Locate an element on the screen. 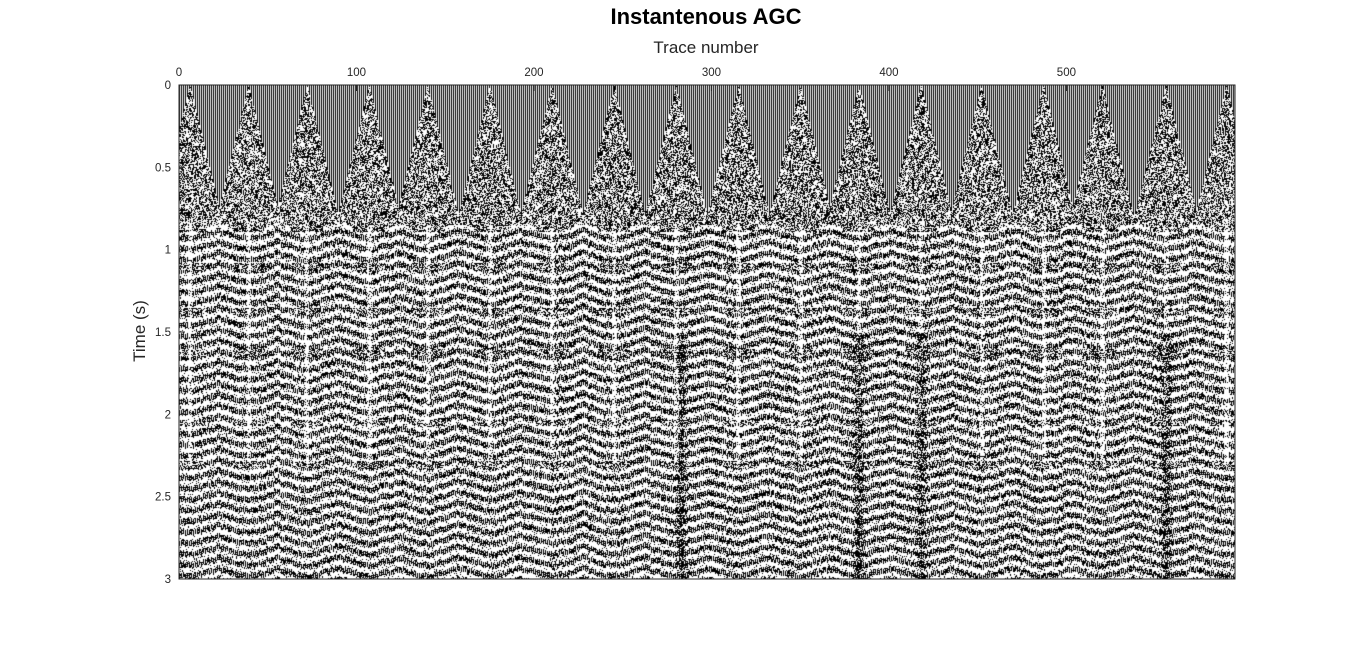 Image resolution: width=1366 pixels, height=651 pixels. x-tick-label: 400 is located at coordinates (888, 73).